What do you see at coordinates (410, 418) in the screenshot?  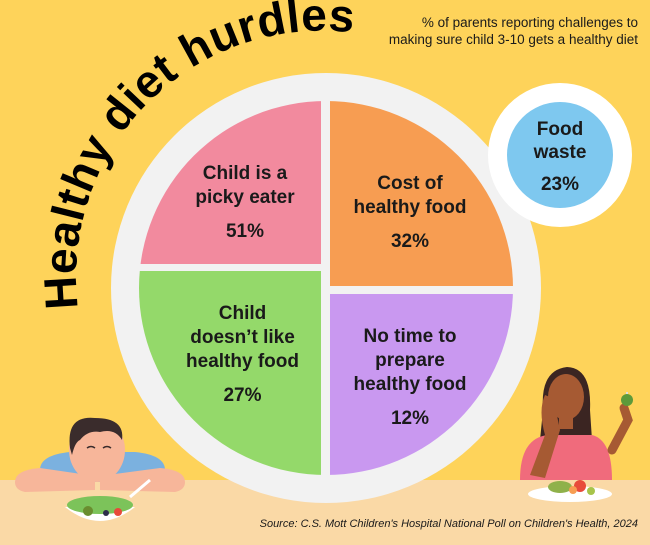 I see `value-no-time: 12%` at bounding box center [410, 418].